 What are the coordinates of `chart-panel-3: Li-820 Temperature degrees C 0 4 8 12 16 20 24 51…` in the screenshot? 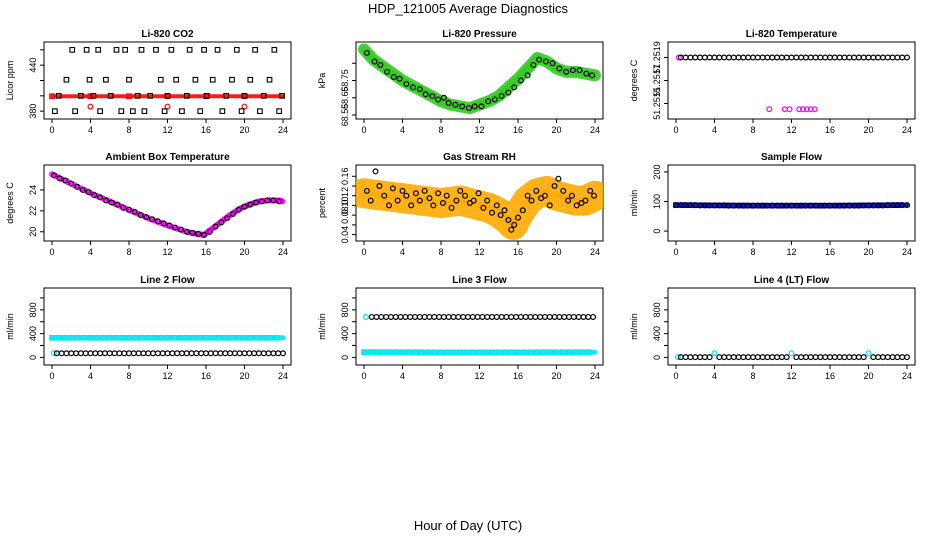 It's located at (772, 82).